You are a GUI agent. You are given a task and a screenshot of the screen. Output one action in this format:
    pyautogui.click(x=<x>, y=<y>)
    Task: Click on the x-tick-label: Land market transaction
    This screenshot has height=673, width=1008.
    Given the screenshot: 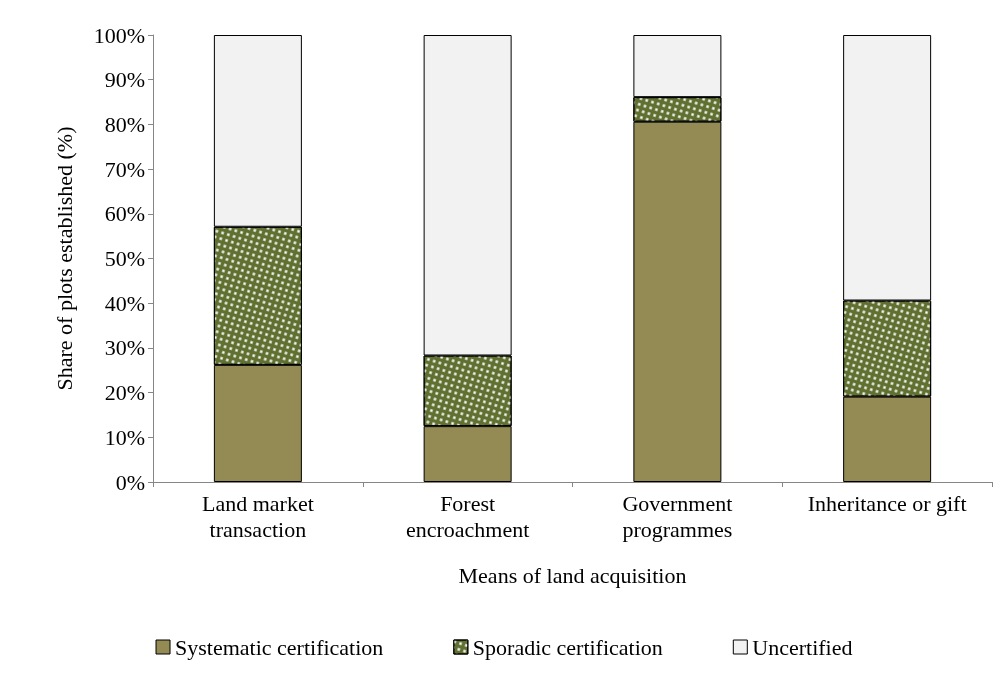 What is the action you would take?
    pyautogui.click(x=257, y=516)
    